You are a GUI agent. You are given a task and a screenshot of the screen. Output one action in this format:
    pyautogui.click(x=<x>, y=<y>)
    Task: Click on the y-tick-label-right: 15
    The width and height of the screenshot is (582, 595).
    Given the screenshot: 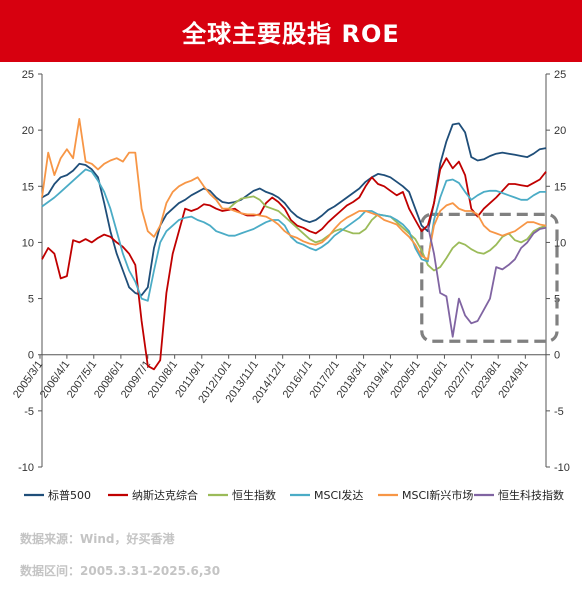 What is the action you would take?
    pyautogui.click(x=560, y=187)
    